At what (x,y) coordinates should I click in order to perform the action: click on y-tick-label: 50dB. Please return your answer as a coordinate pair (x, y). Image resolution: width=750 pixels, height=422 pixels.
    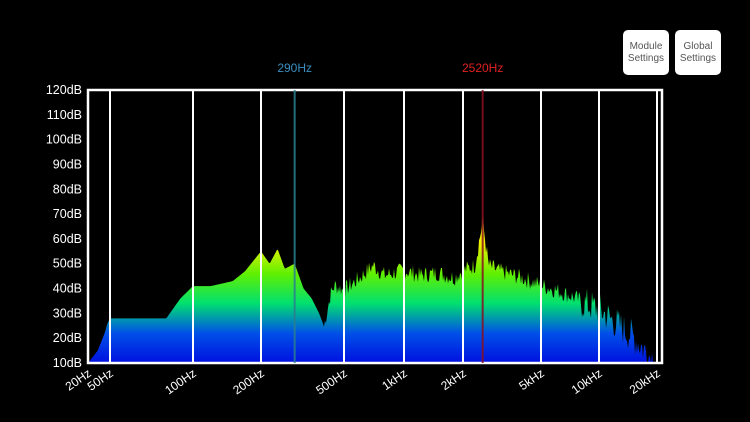
    Looking at the image, I should click on (67, 264).